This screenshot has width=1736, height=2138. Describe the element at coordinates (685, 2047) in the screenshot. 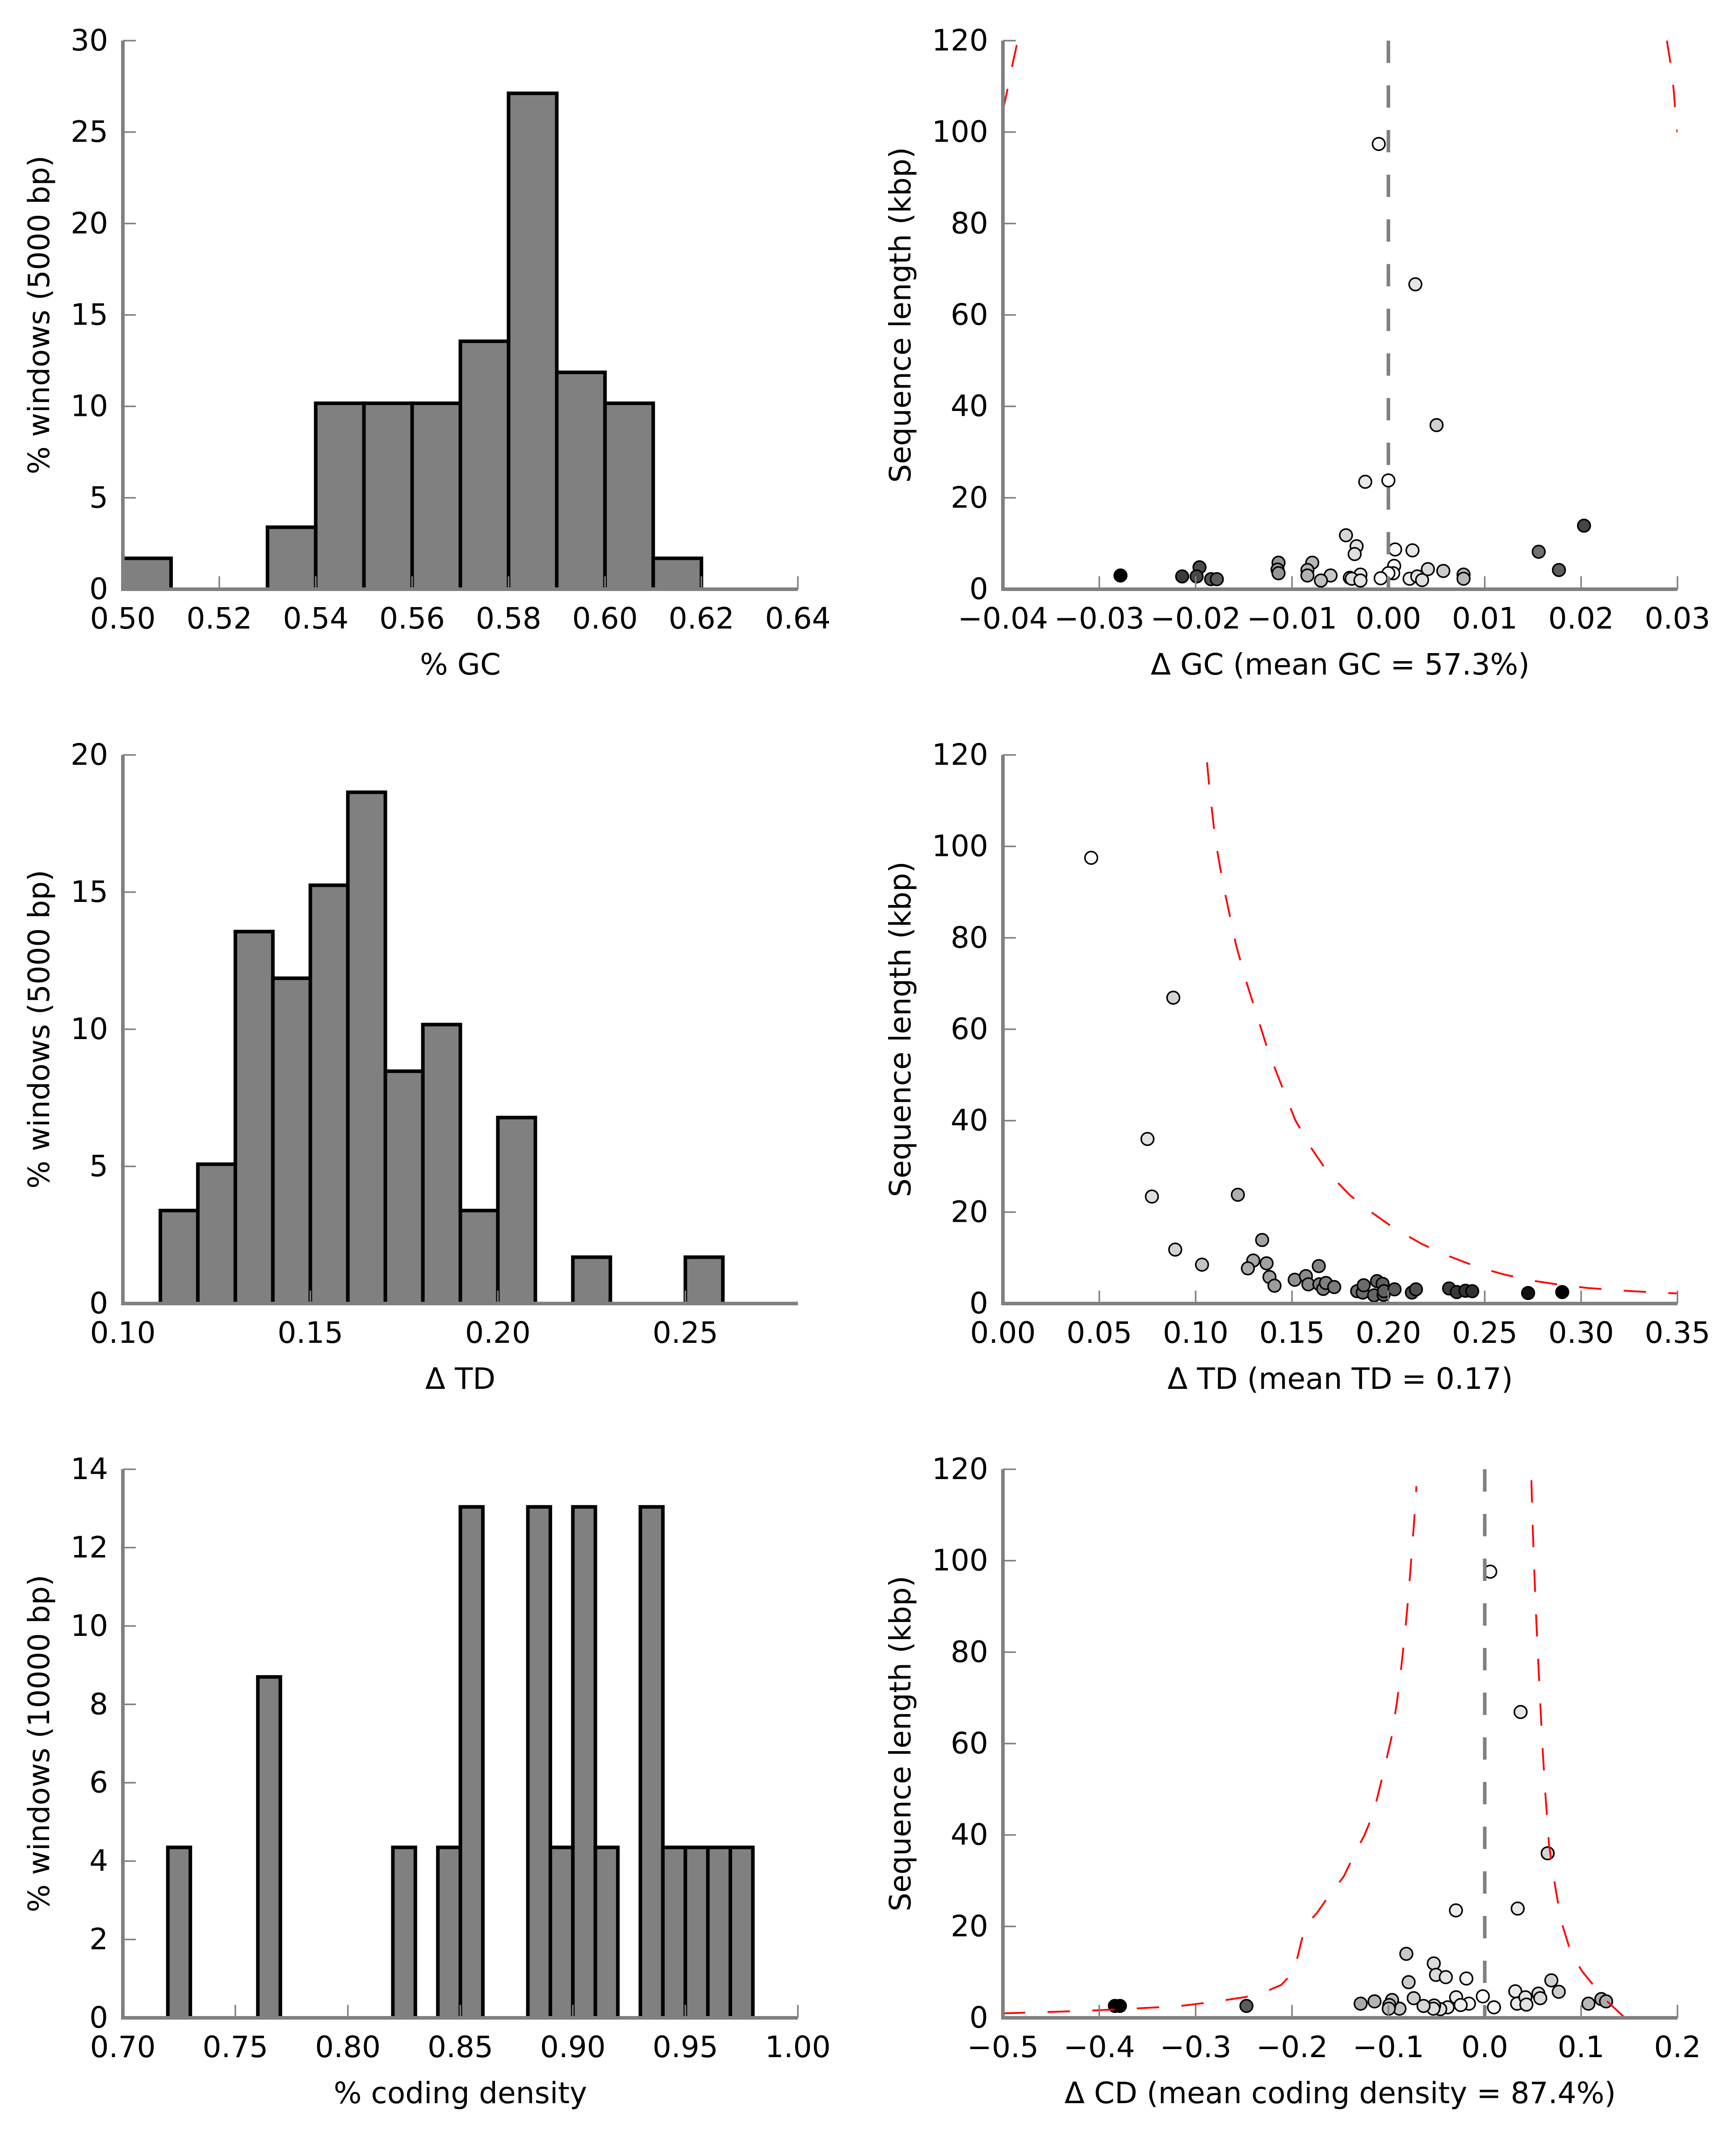

I see `x-tick-label: 0.95` at that location.